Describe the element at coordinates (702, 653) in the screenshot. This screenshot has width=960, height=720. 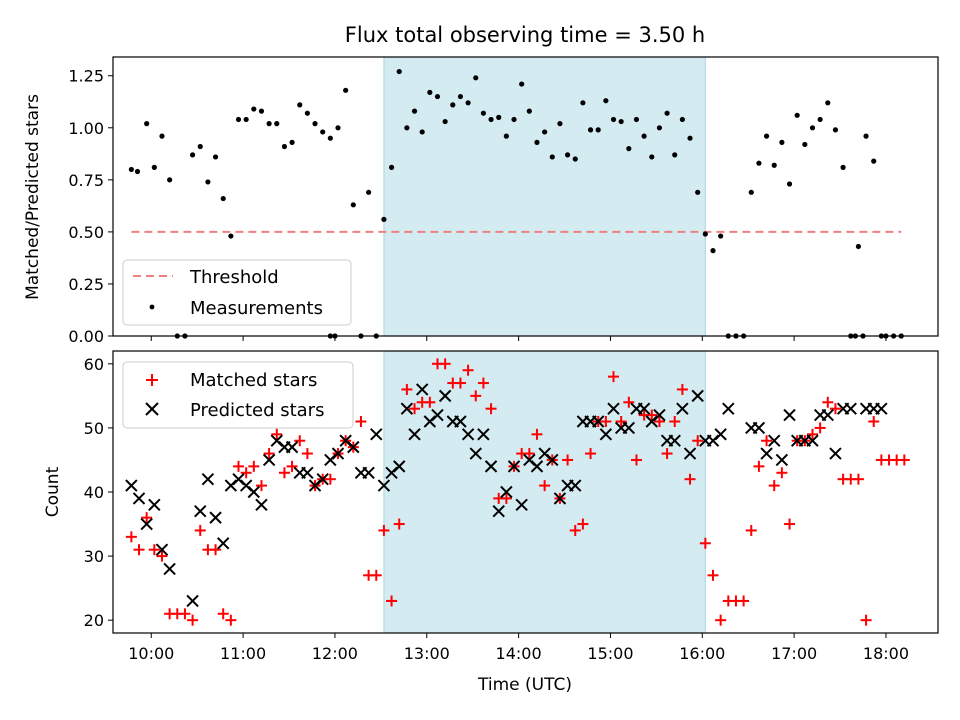
I see `x-tick-label: 16:00` at that location.